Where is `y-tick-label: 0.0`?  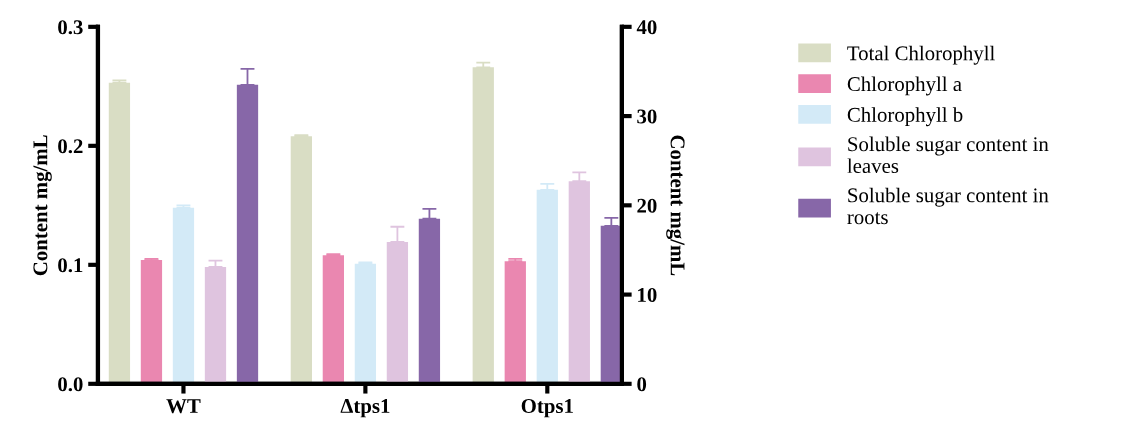 y-tick-label: 0.0 is located at coordinates (70, 384).